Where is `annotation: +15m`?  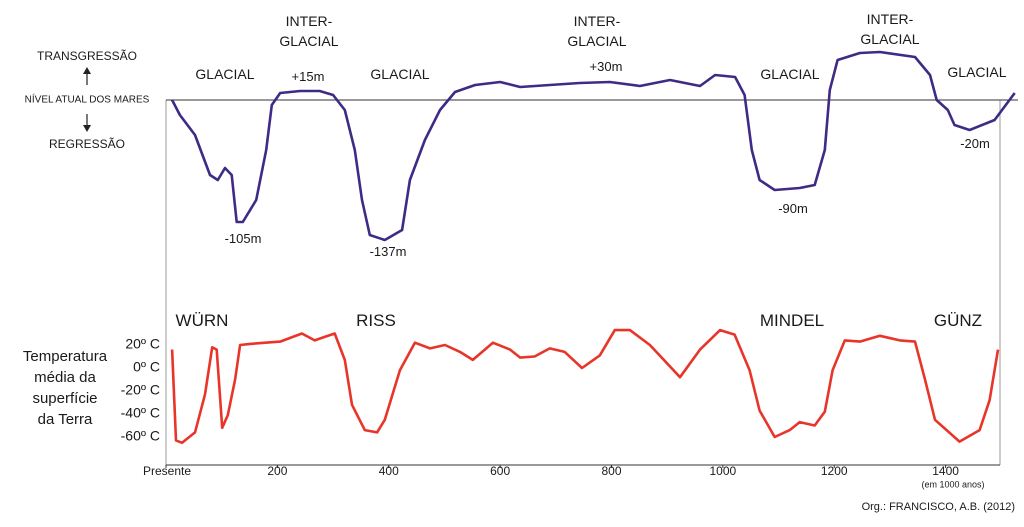
annotation: +15m is located at coordinates (308, 76).